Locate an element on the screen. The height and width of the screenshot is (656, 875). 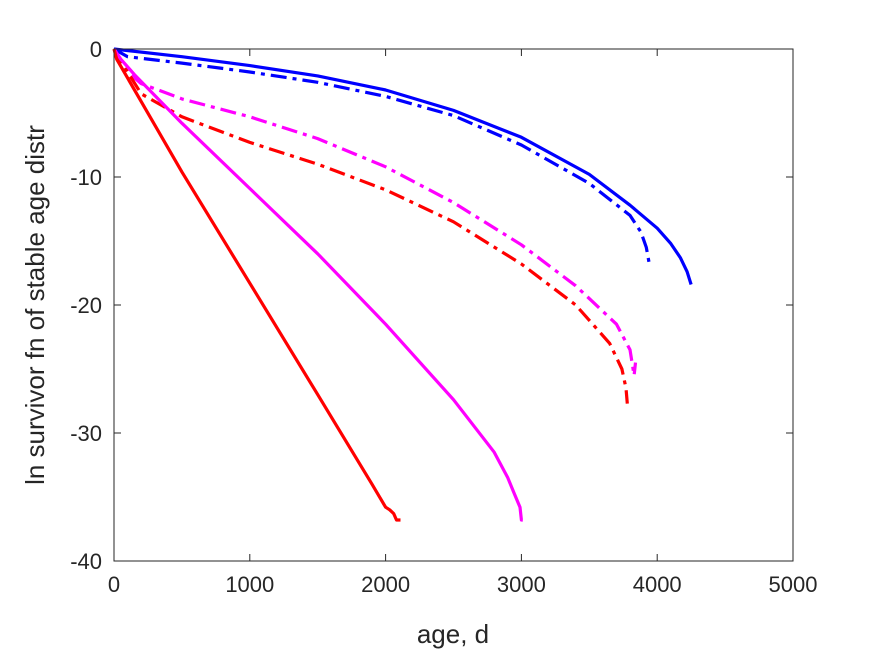
y-tick-label: -40 is located at coordinates (86, 561).